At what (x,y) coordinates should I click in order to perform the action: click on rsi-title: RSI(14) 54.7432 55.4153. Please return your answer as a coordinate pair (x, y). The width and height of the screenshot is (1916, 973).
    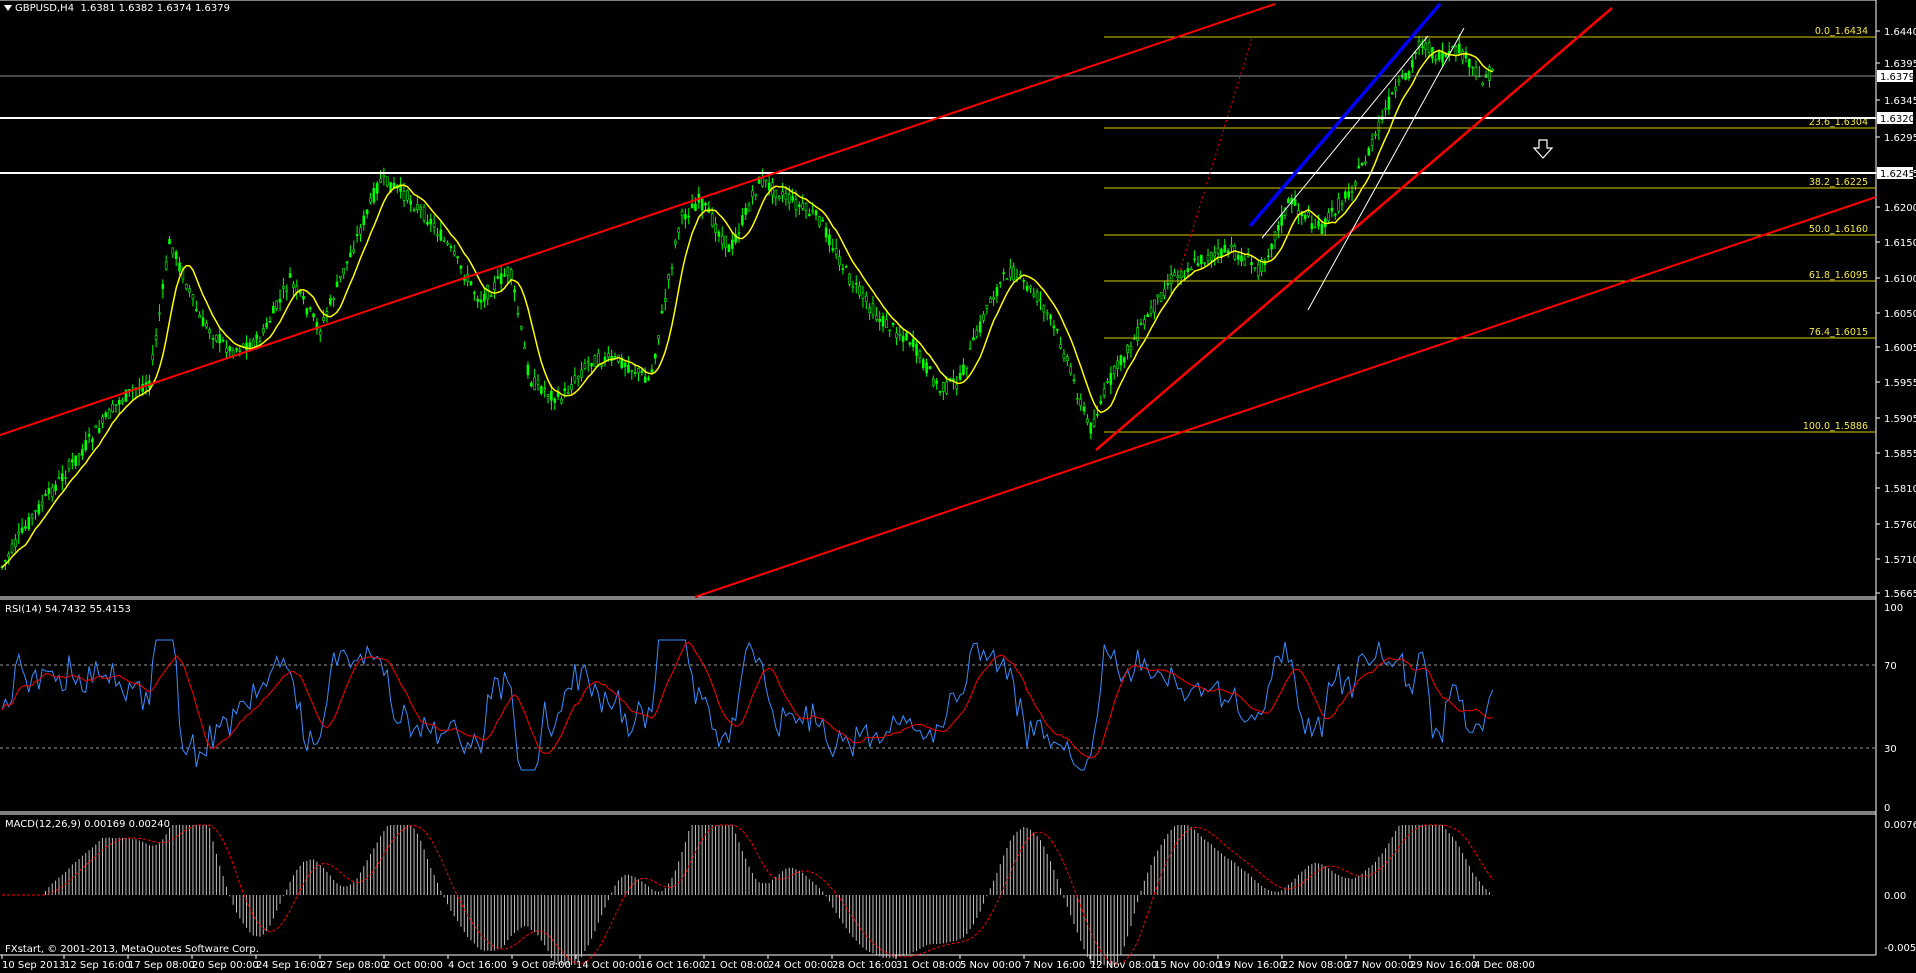
    Looking at the image, I should click on (68, 609).